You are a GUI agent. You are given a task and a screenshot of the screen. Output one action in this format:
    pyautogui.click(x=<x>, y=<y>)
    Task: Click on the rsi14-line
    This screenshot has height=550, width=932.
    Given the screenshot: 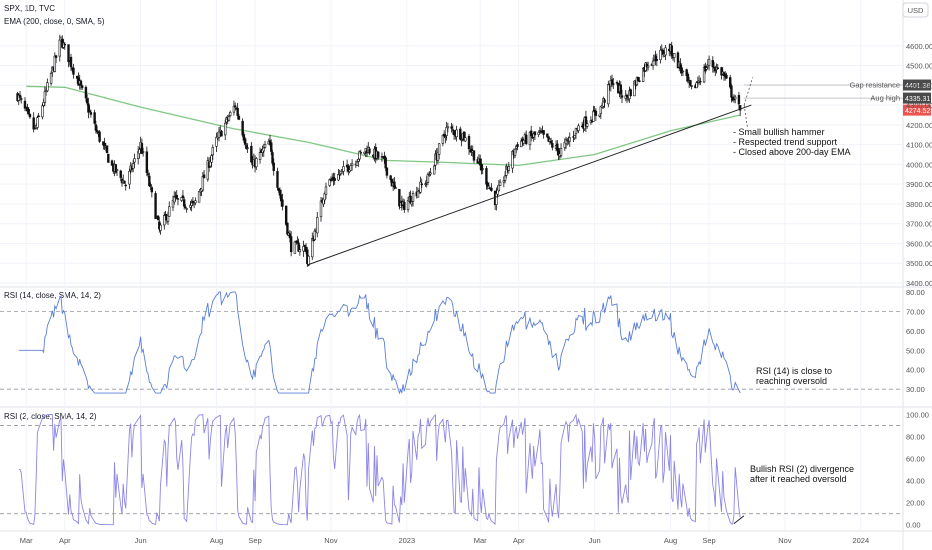 What is the action you would take?
    pyautogui.click(x=379, y=343)
    